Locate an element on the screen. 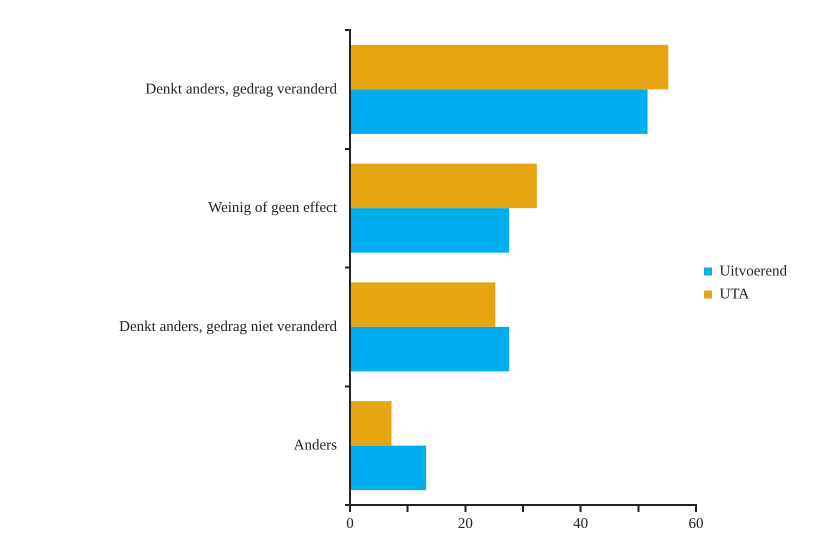 The height and width of the screenshot is (541, 827). y-tick-label: Denkt anders, gedrag veranderd is located at coordinates (241, 89).